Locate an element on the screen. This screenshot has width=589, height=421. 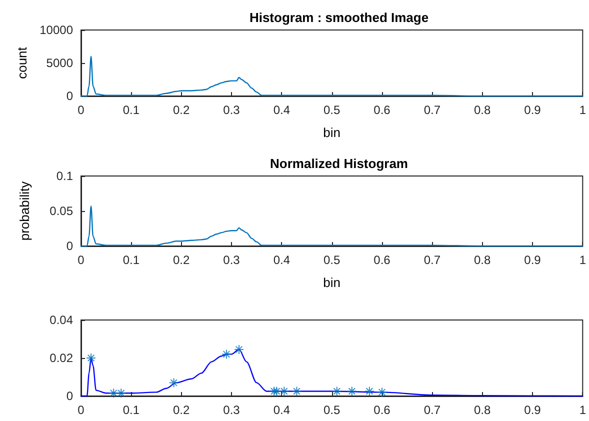
chart-title: Histogram : smoothed Image is located at coordinates (339, 17).